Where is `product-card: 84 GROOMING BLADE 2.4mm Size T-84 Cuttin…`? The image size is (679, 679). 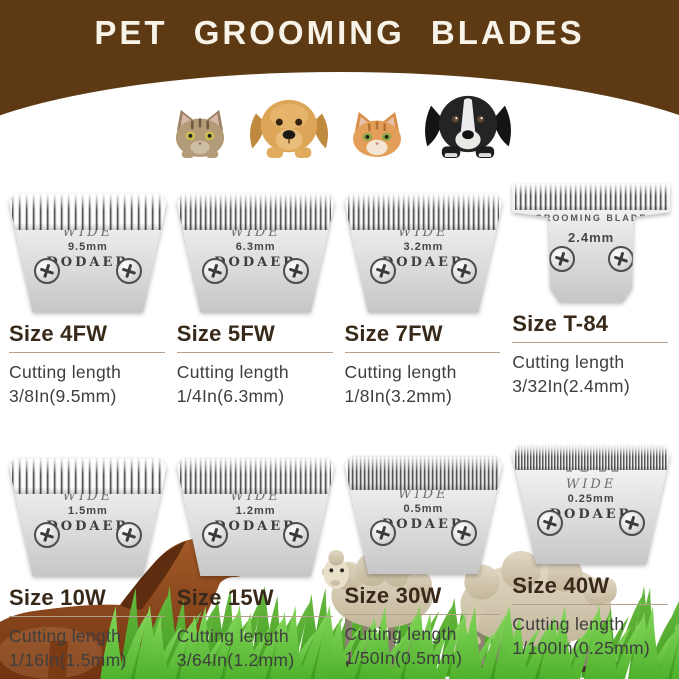
product-card: 84 GROOMING BLADE 2.4mm Size T-84 Cuttin… is located at coordinates (591, 283).